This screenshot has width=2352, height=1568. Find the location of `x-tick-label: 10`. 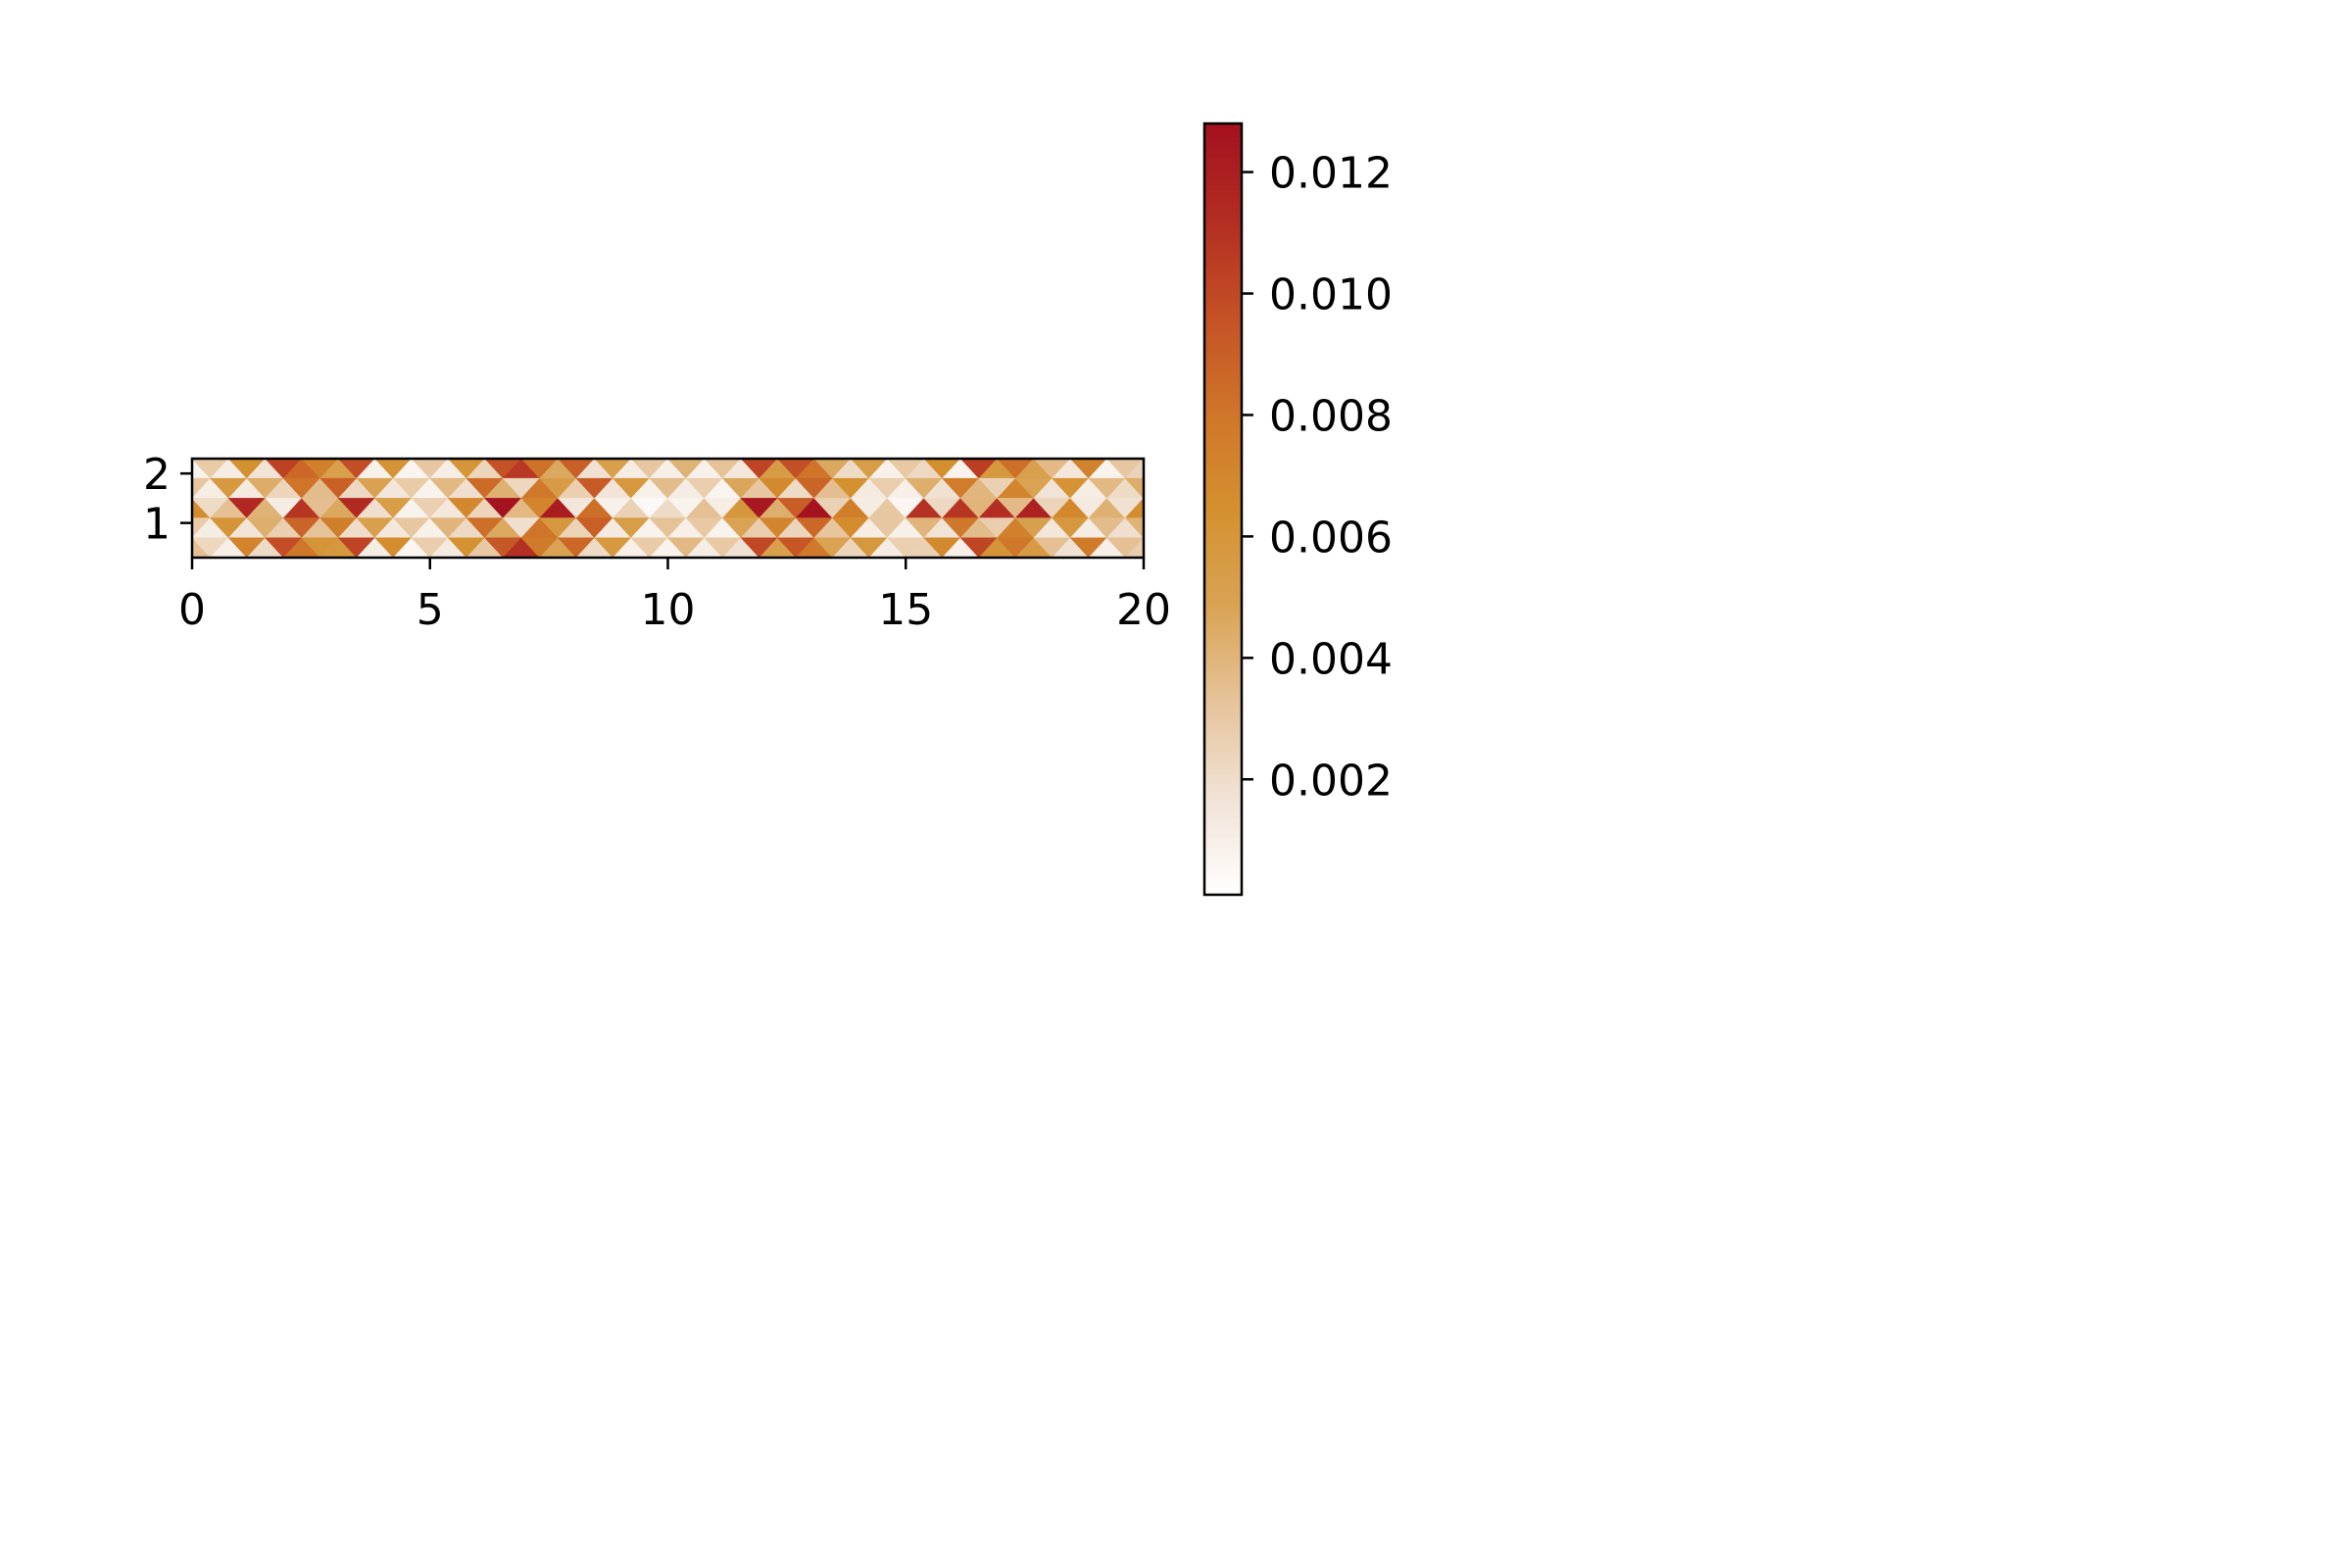

x-tick-label: 10 is located at coordinates (668, 610).